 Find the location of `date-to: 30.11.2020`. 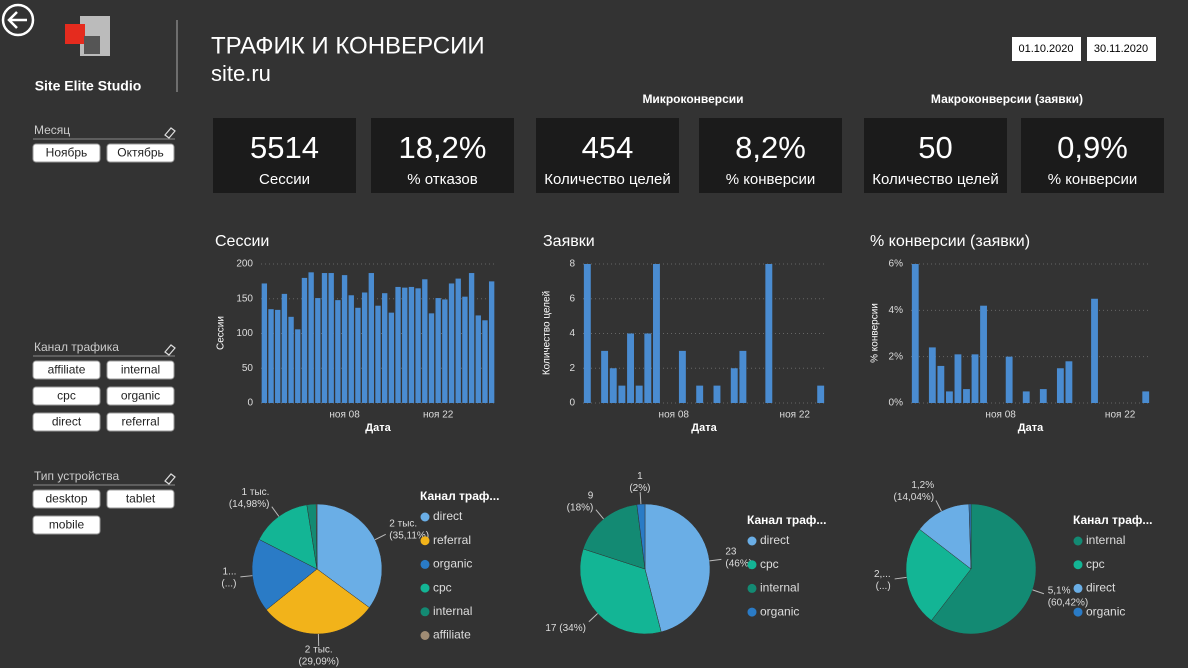

date-to: 30.11.2020 is located at coordinates (1121, 49).